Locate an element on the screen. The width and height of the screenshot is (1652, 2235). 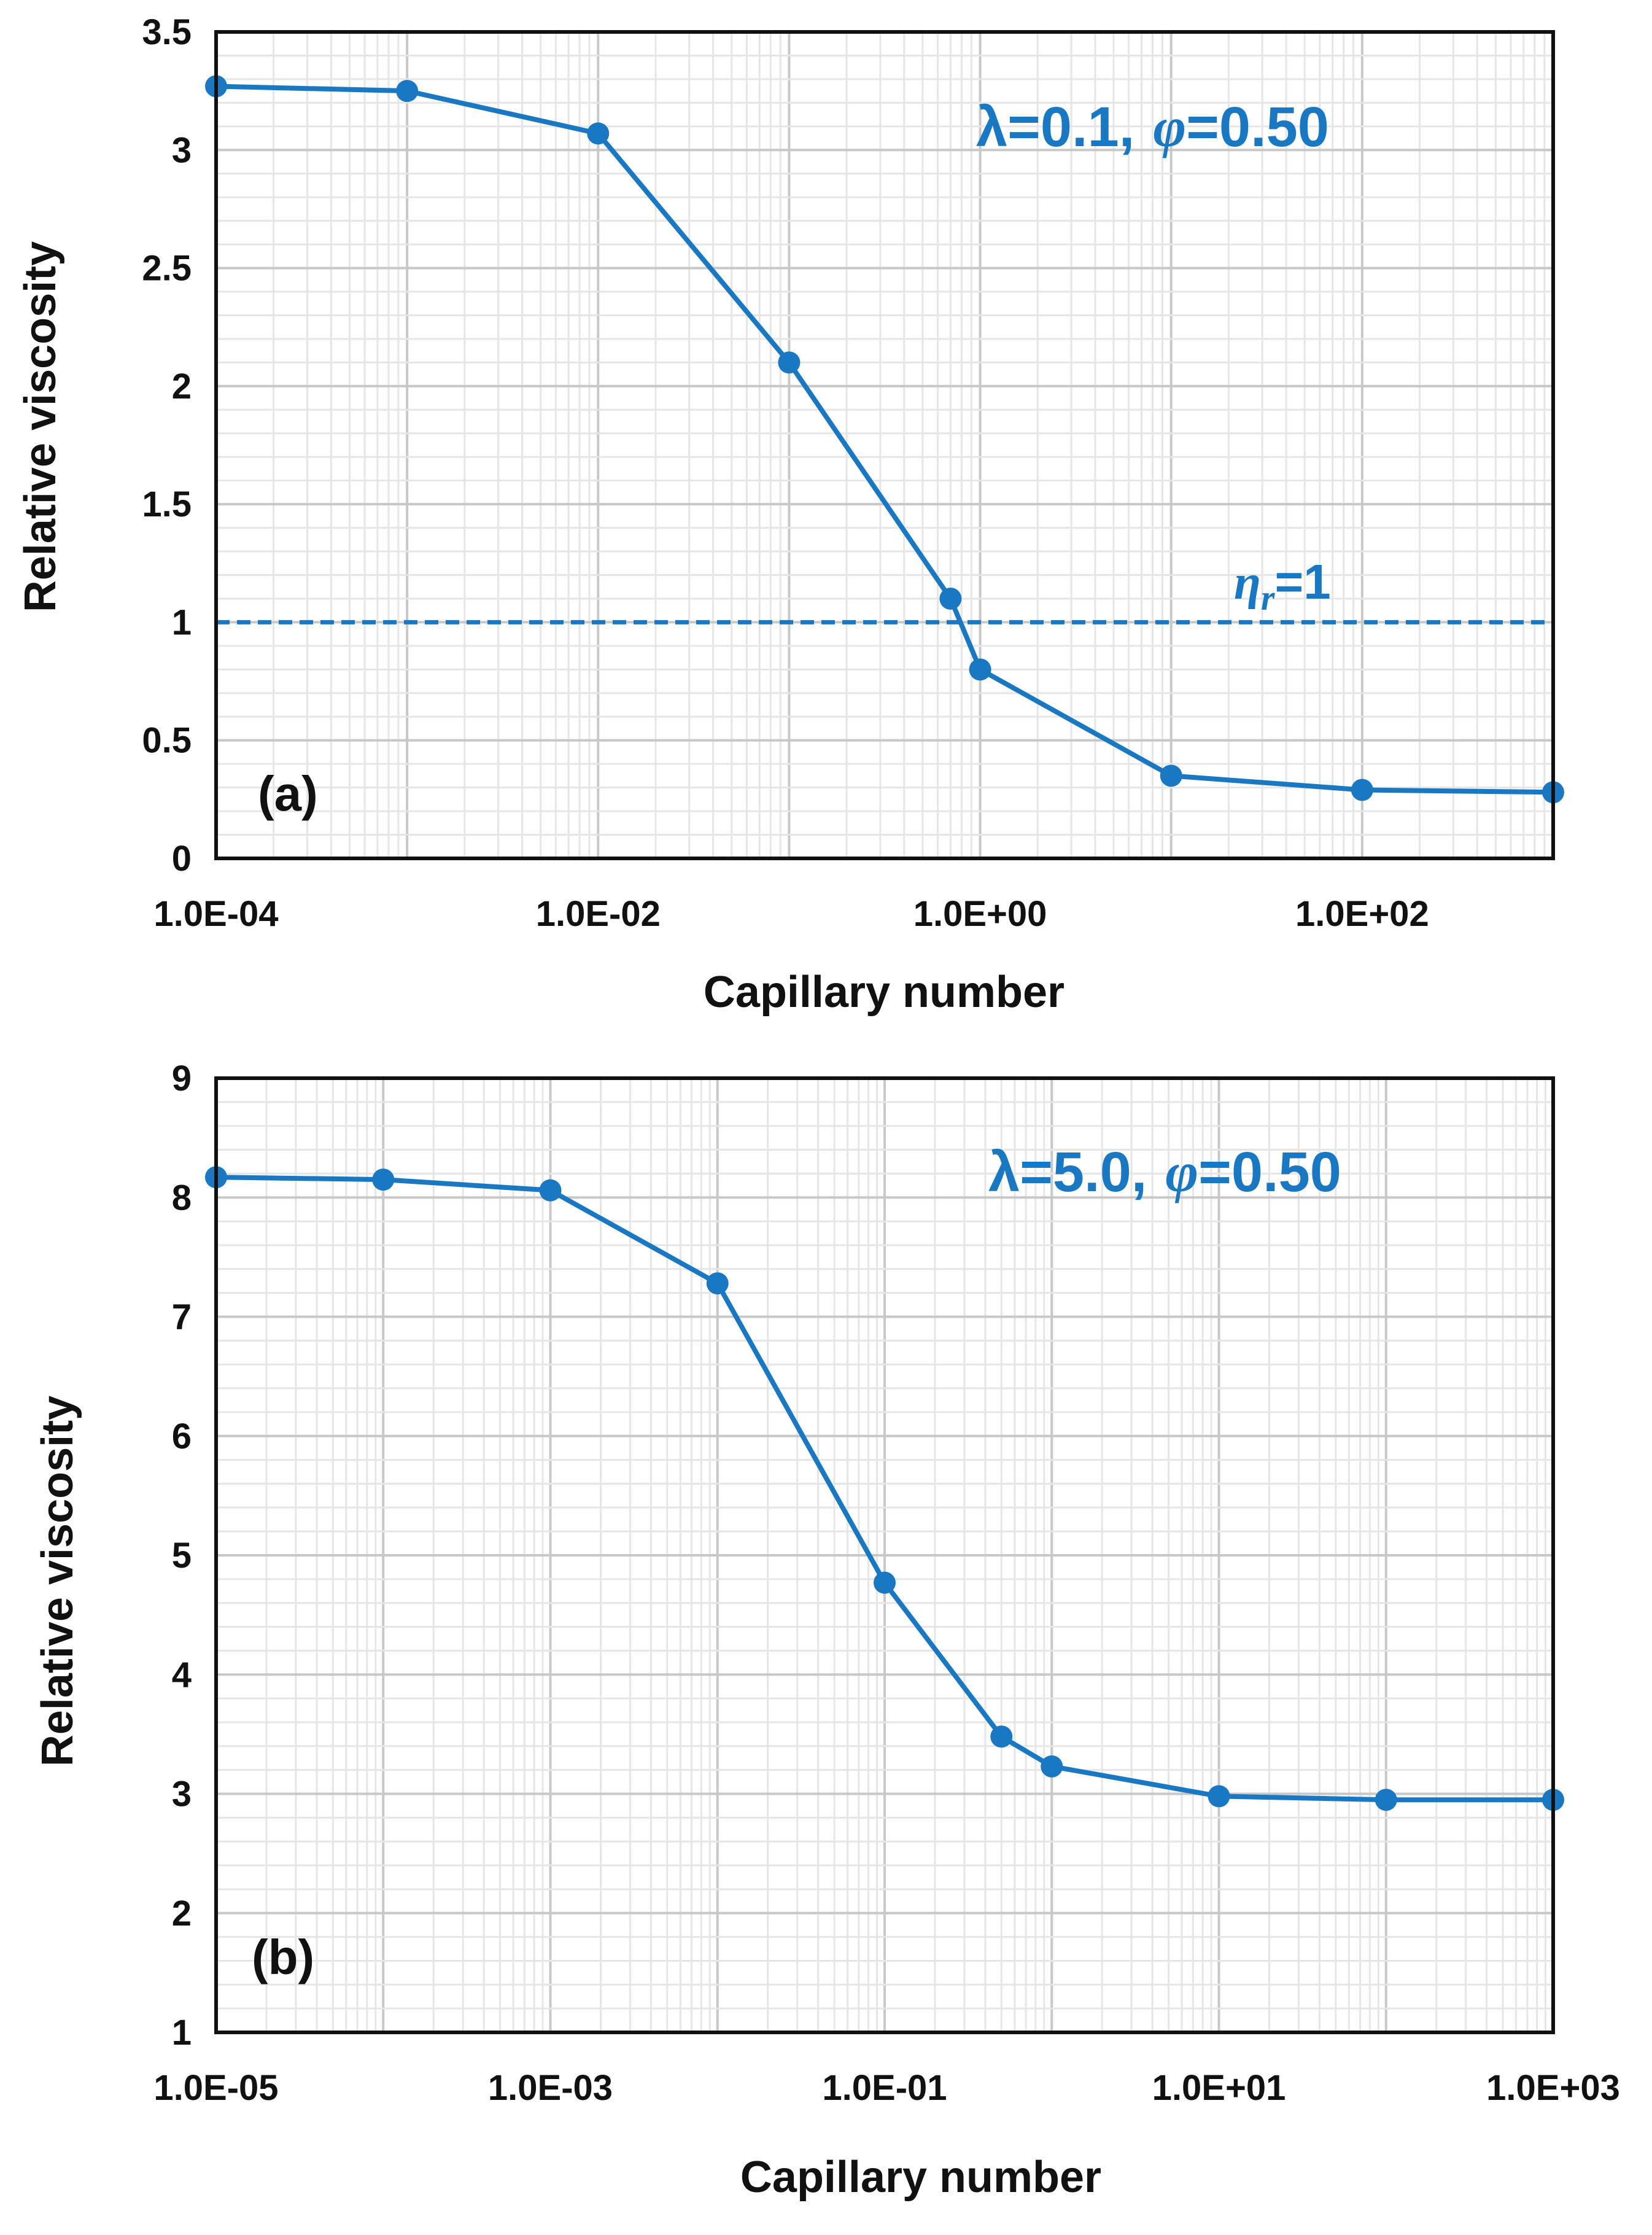
chart-a-reference-line-label: ηr=1 is located at coordinates (1282, 586).